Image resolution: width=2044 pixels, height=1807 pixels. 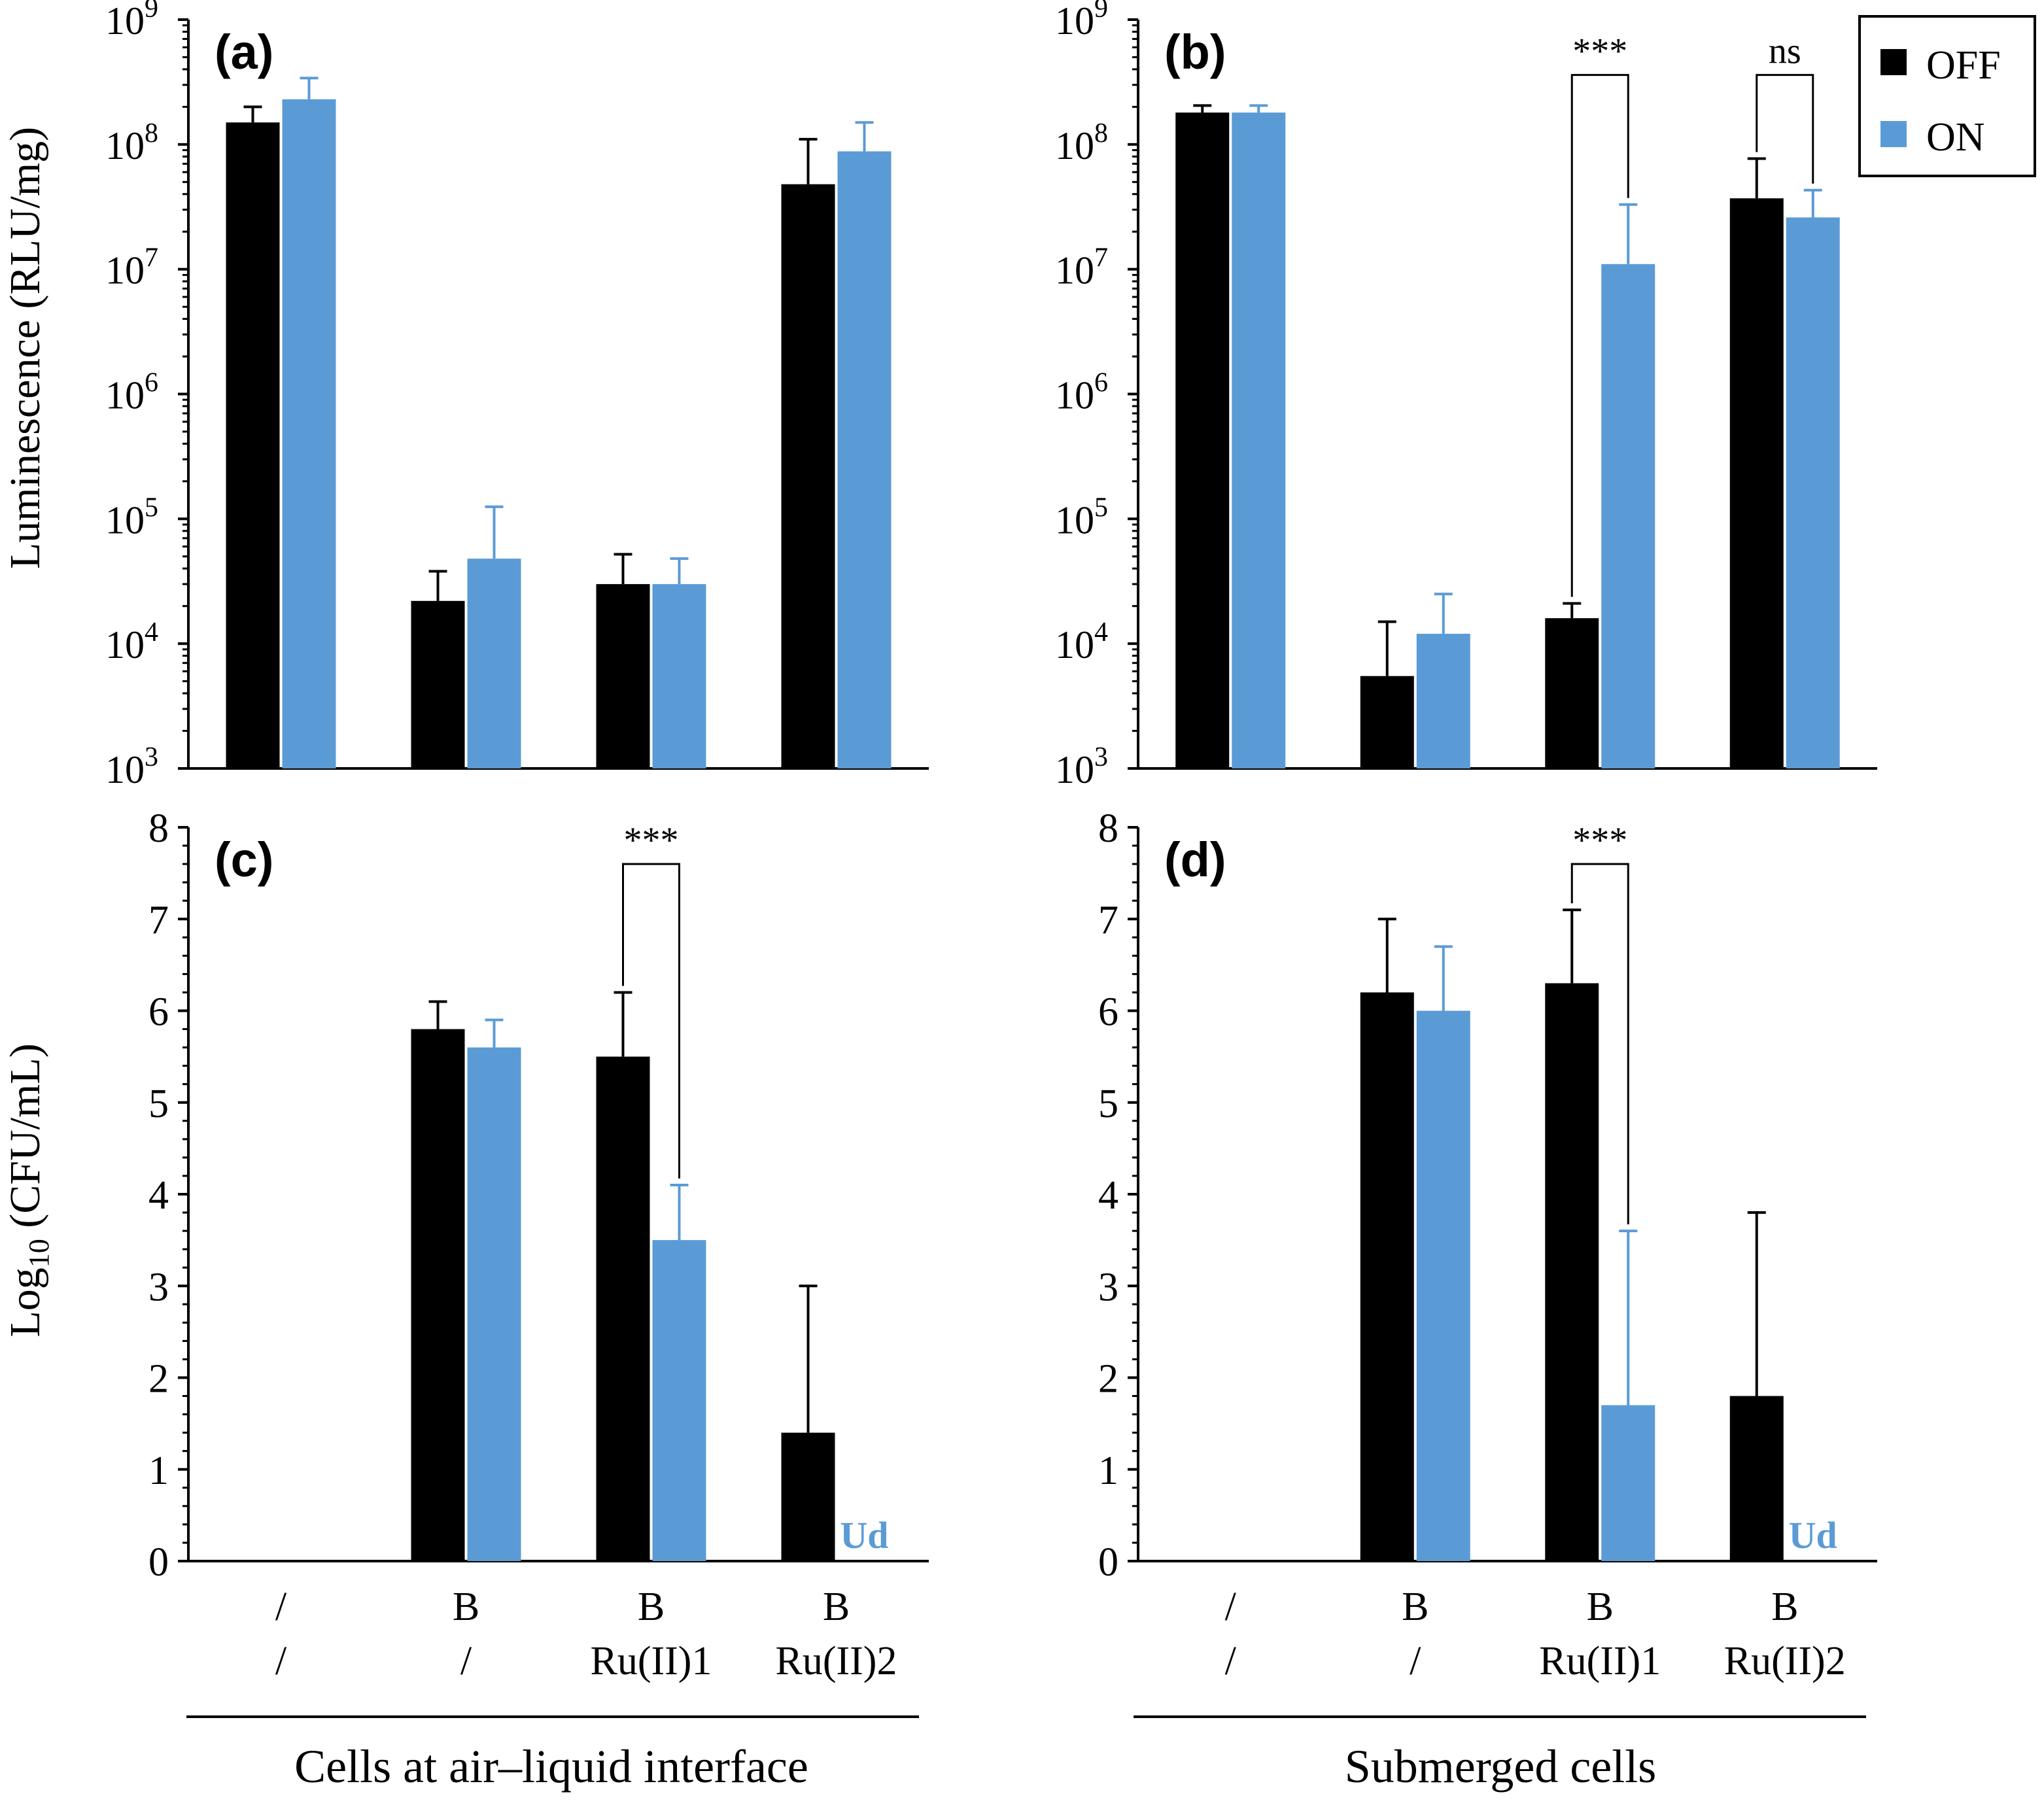 I want to click on panel-label: (d), so click(x=1195, y=860).